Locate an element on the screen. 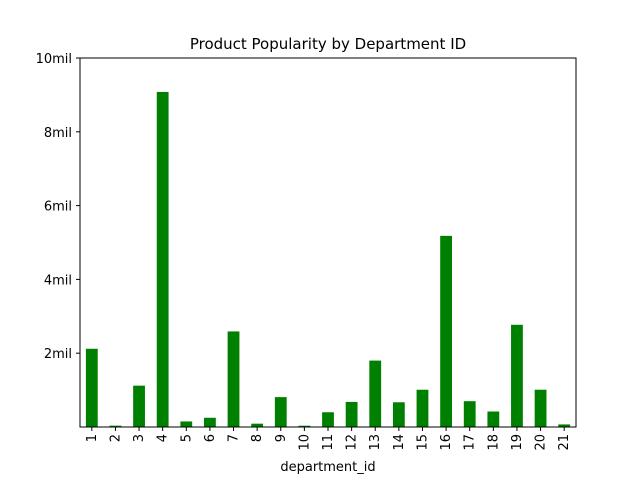 The image size is (640, 480). x-tick-label: 15 is located at coordinates (422, 442).